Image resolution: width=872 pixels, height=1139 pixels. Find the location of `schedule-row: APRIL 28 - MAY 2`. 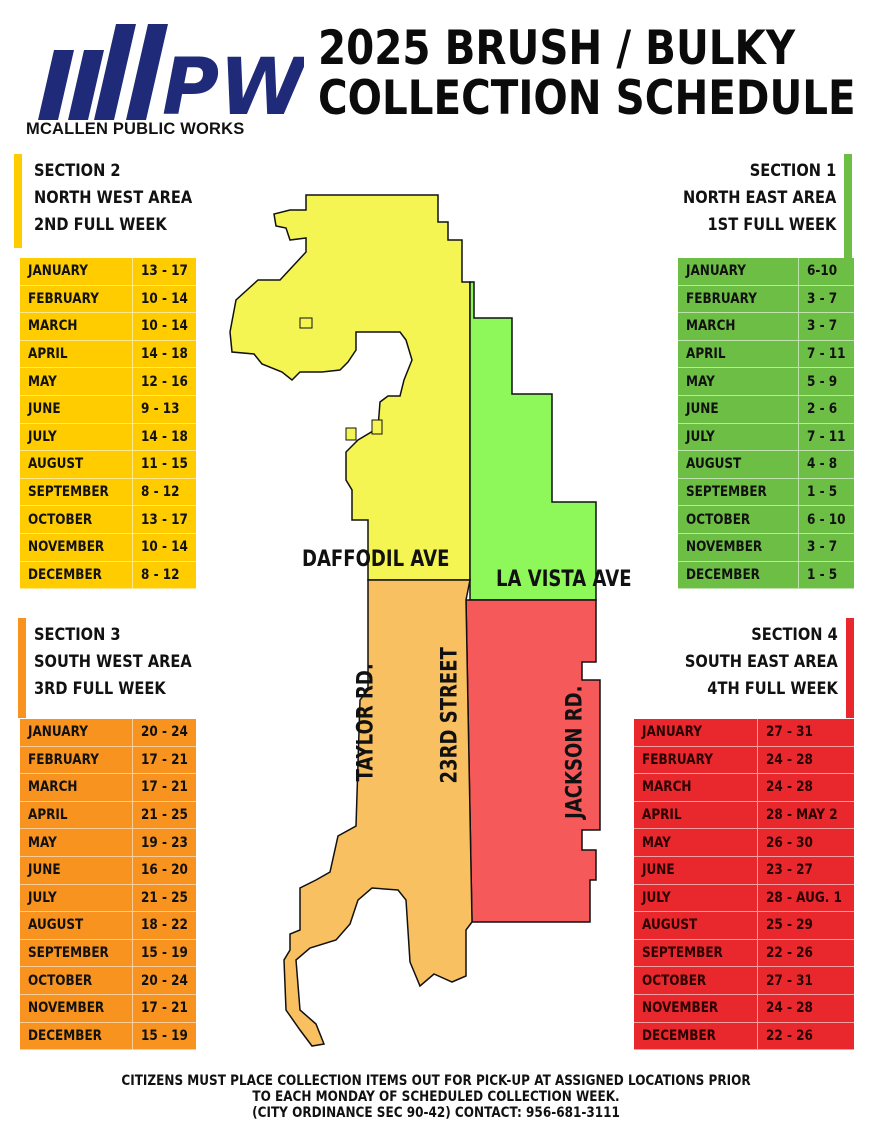

schedule-row: APRIL 28 - MAY 2 is located at coordinates (744, 815).